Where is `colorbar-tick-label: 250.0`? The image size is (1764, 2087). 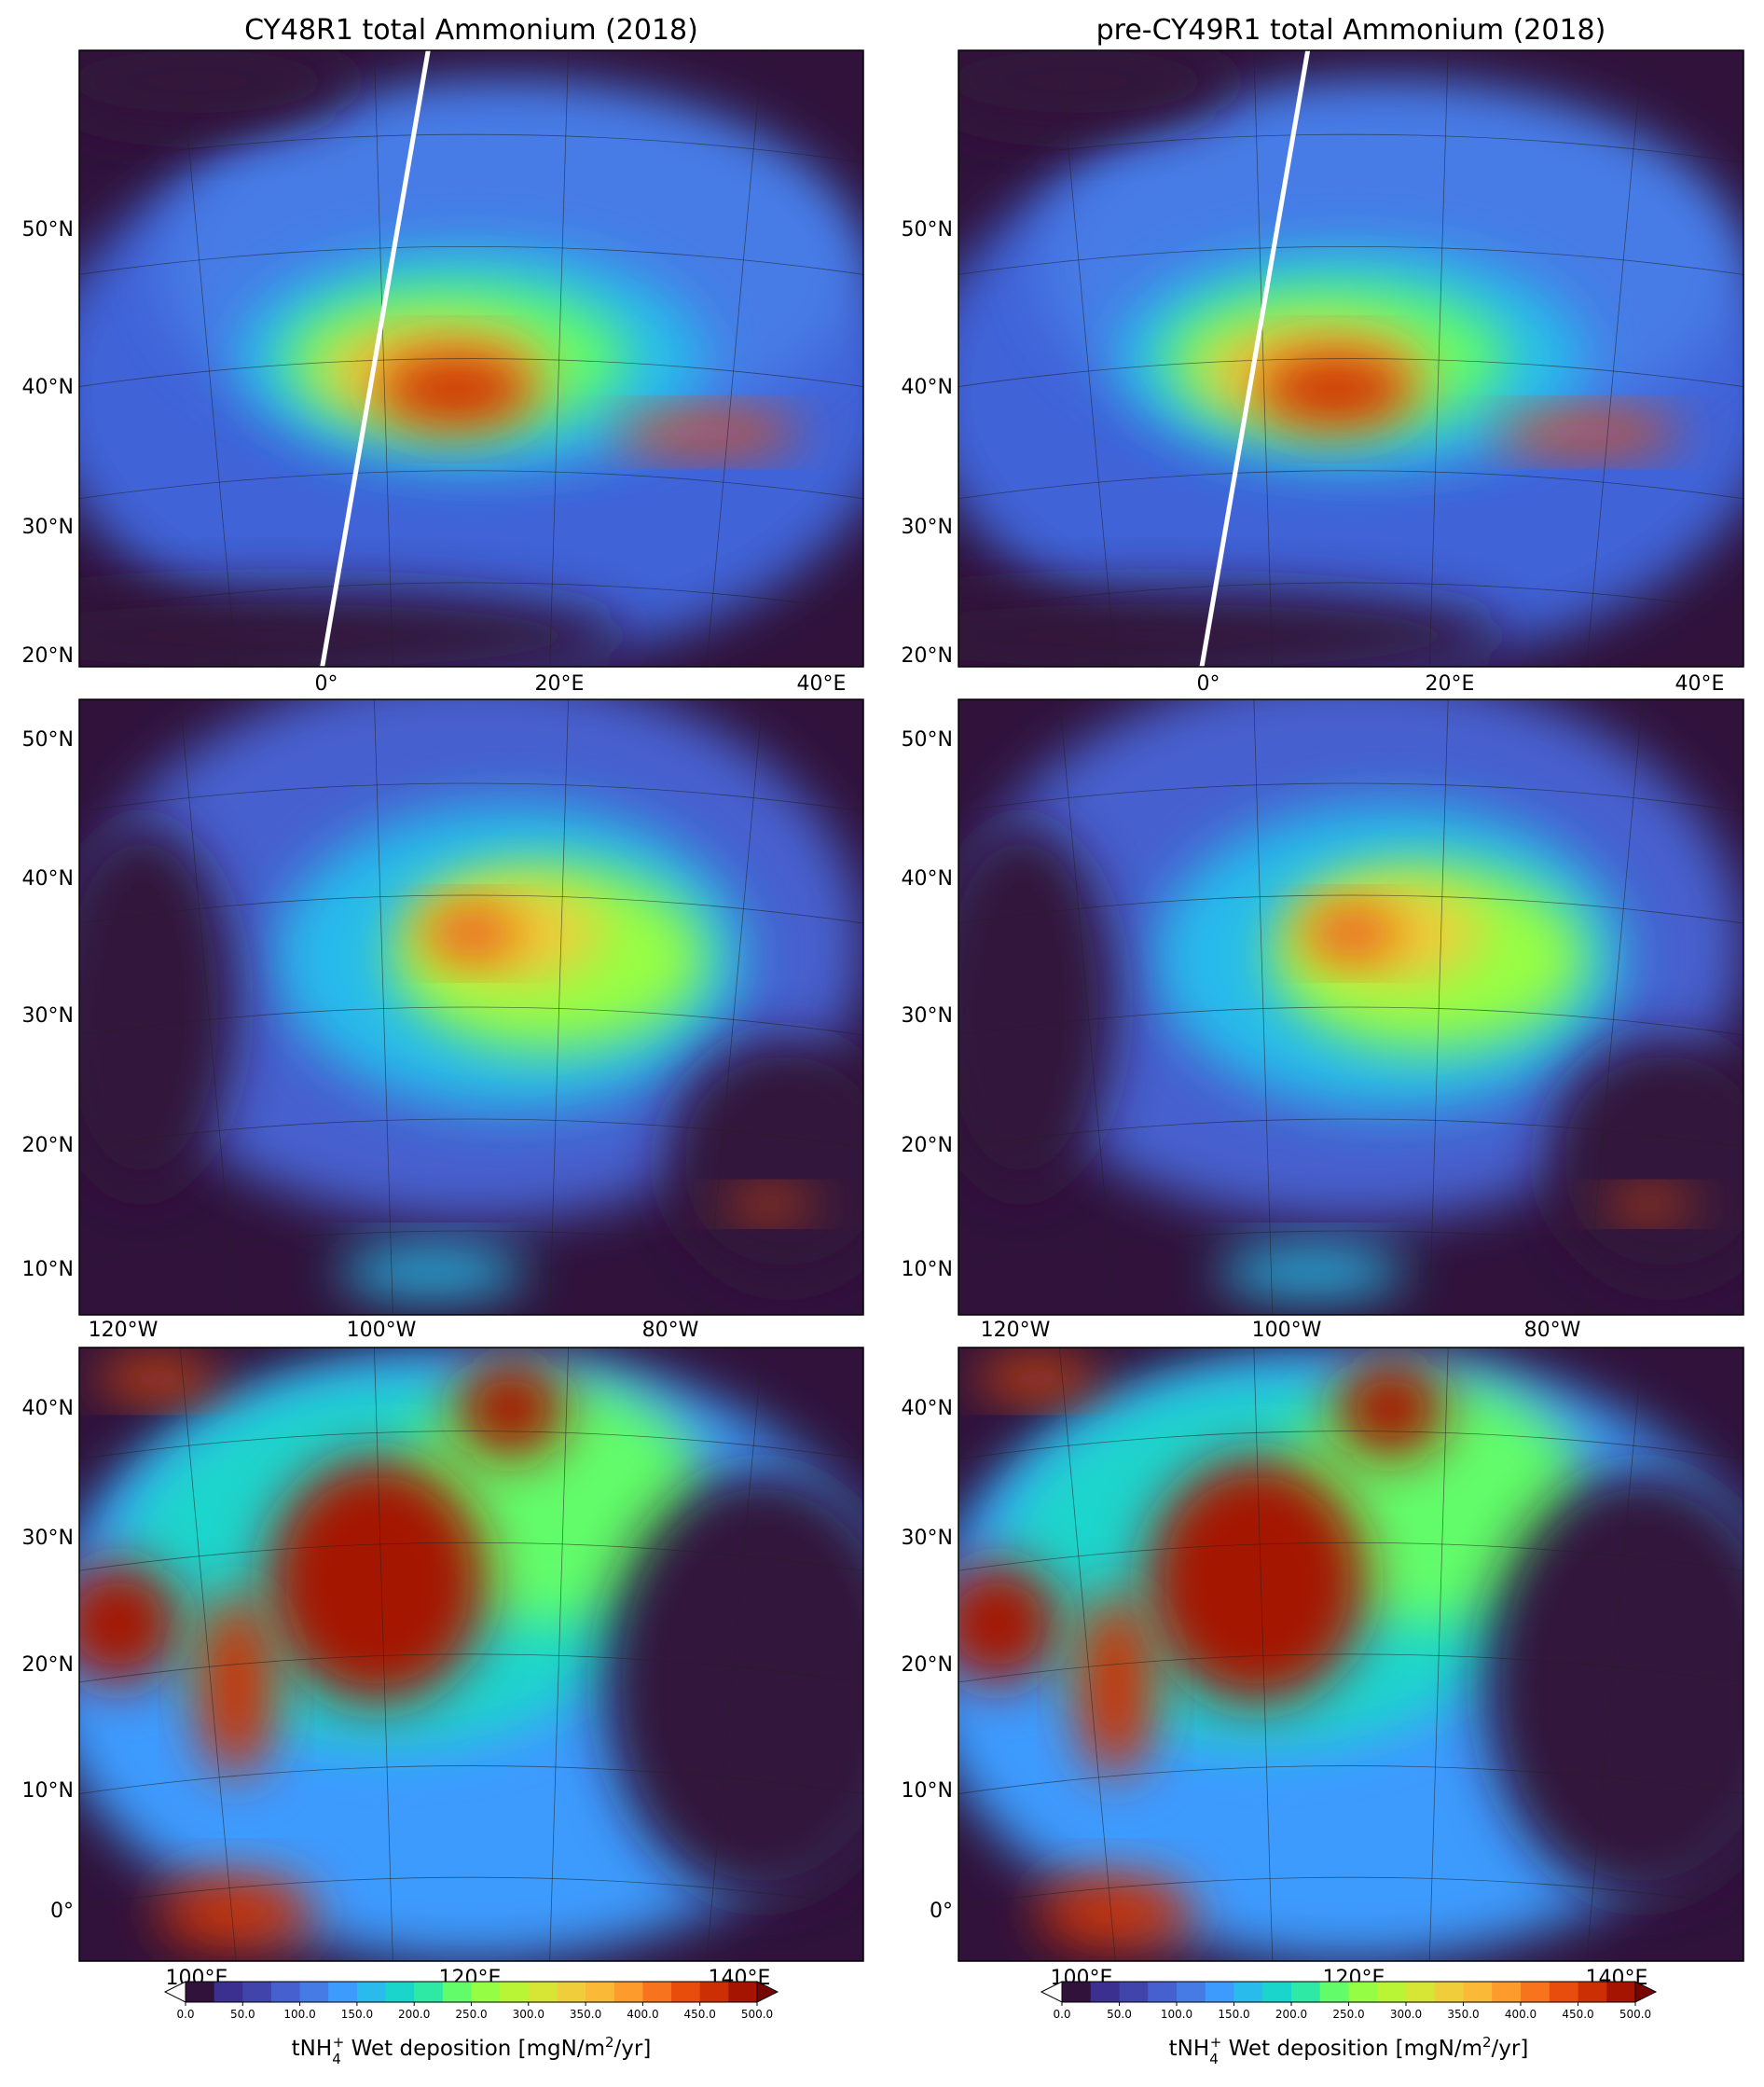
colorbar-tick-label: 250.0 is located at coordinates (1348, 2014).